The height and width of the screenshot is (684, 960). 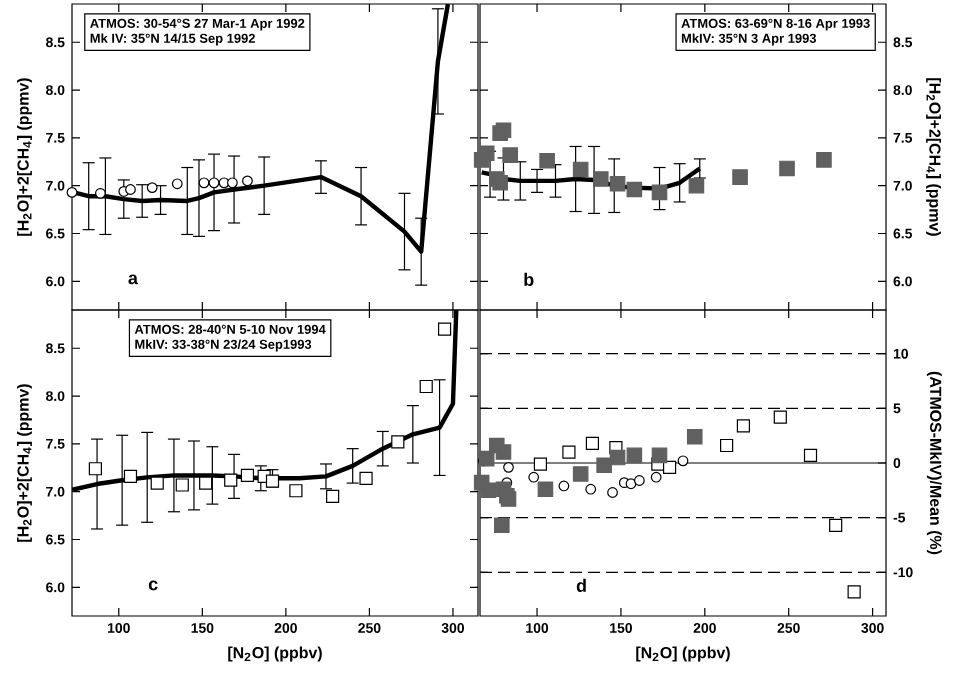 I want to click on annotation: c, so click(x=153, y=585).